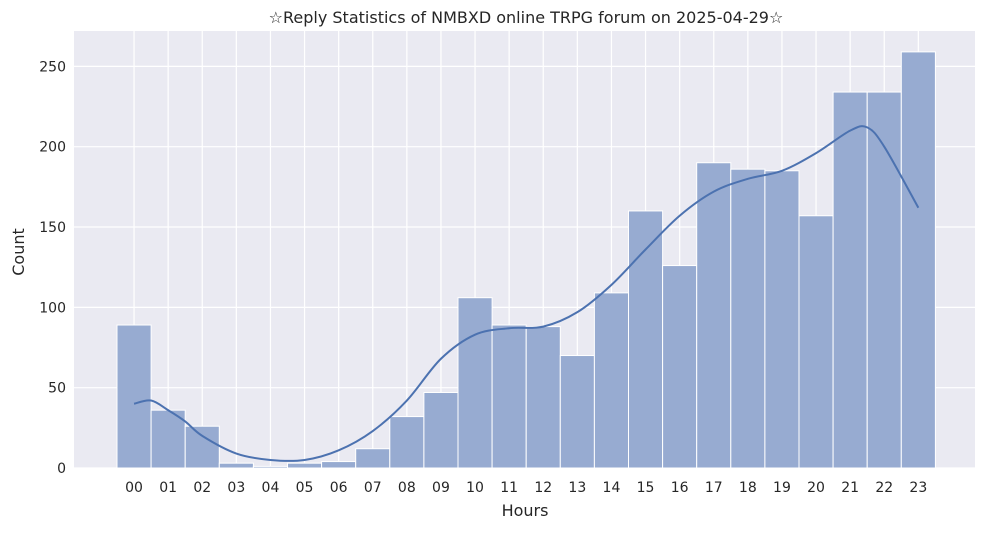 This screenshot has width=984, height=533. I want to click on x-tick-label: 10, so click(475, 488).